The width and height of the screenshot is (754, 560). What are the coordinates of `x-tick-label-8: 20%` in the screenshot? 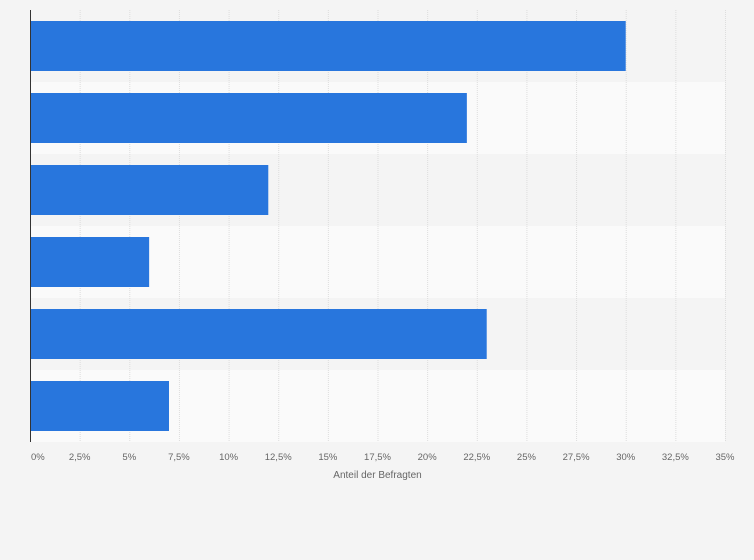 It's located at (428, 457).